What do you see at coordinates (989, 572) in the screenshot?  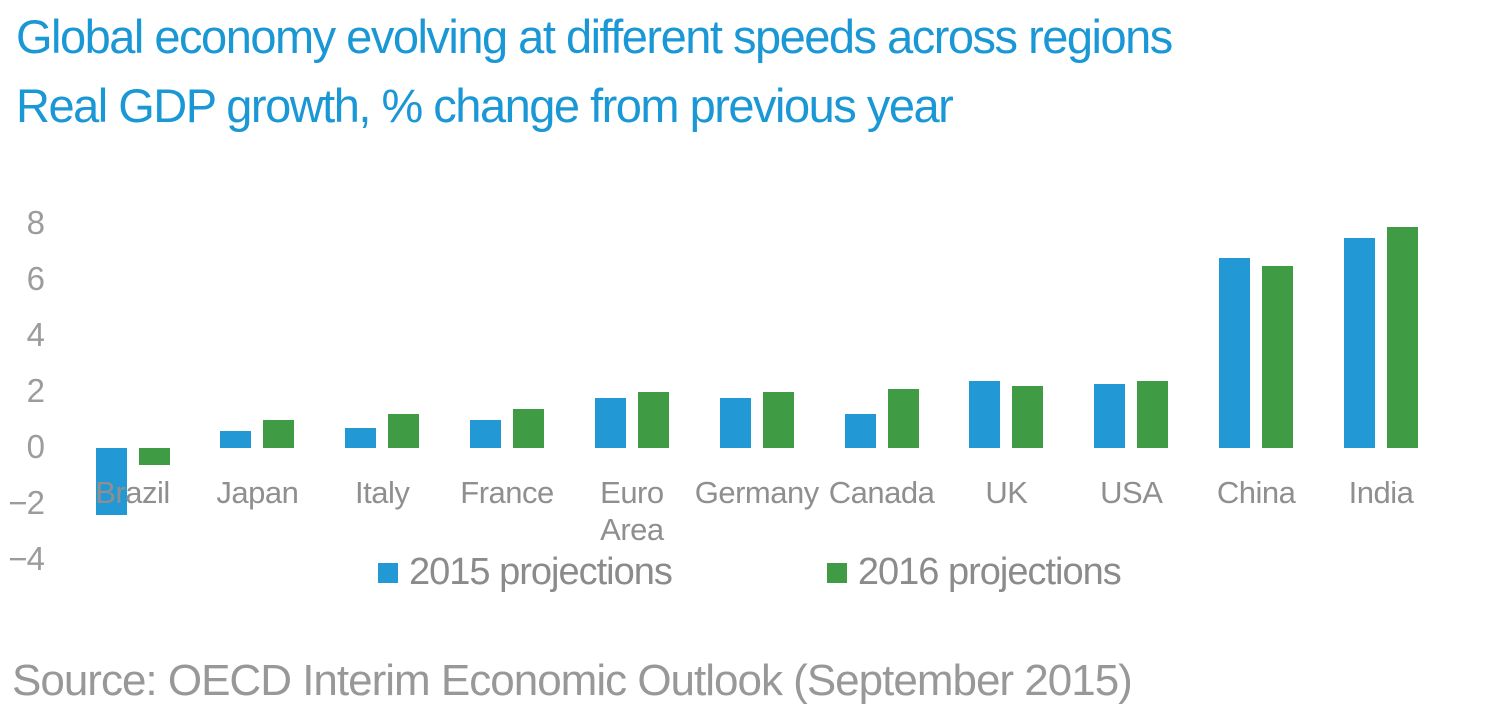 I see `legend-label-2016-projections: 2016 projections` at bounding box center [989, 572].